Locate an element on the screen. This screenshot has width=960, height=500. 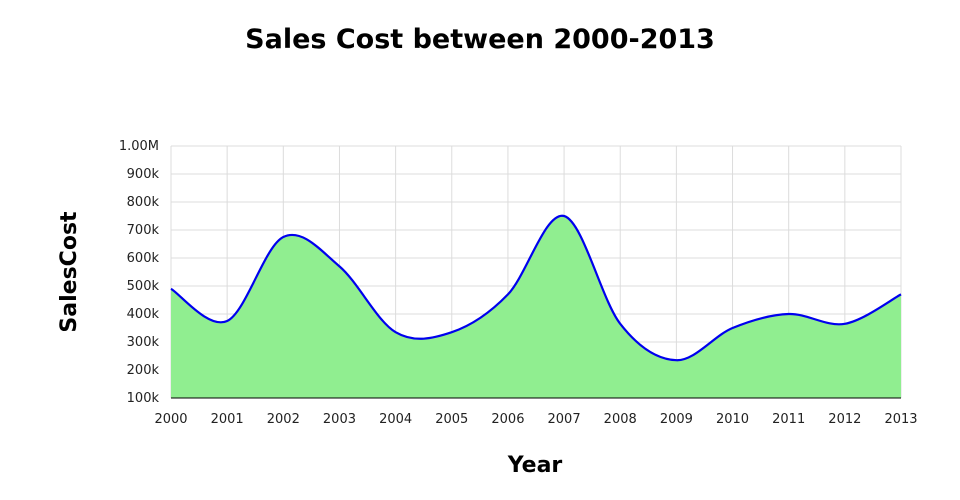
x-tick-label: 2010 is located at coordinates (732, 419).